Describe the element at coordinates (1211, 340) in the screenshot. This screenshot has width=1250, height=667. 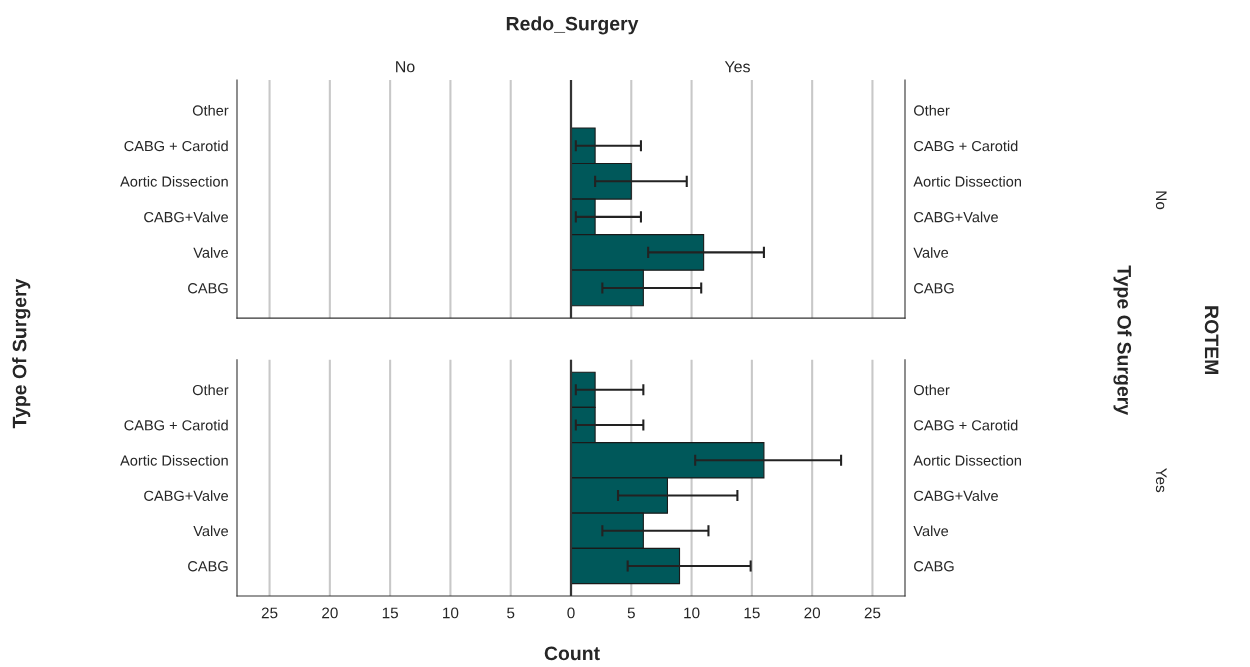
I see `text: ROTEM` at that location.